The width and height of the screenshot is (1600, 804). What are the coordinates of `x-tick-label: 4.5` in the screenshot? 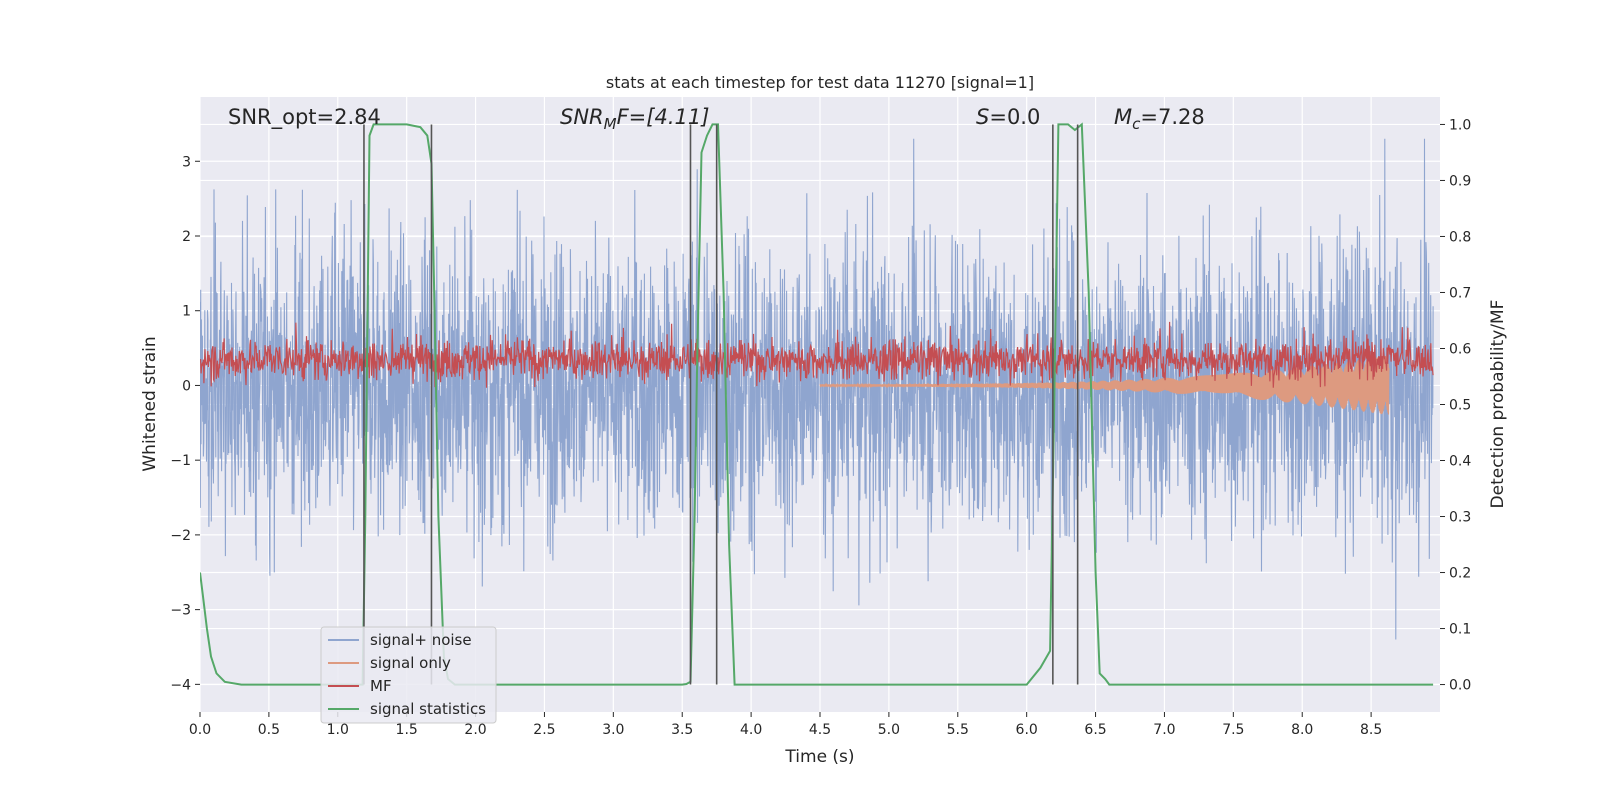 It's located at (820, 730).